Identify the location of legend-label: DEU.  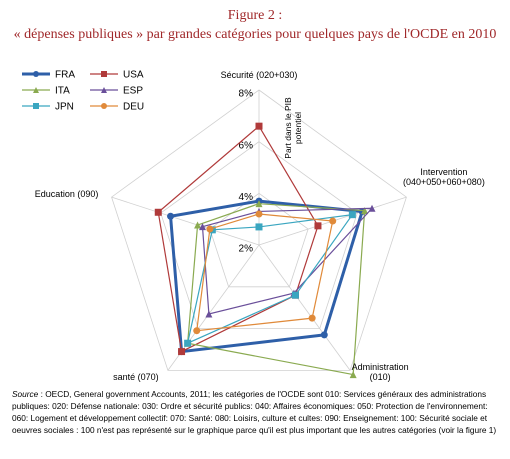
(133, 107).